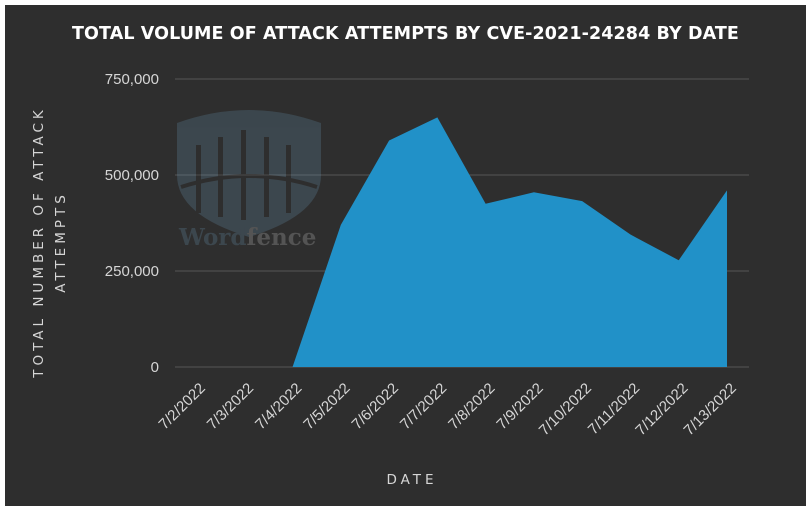 The width and height of the screenshot is (811, 516). What do you see at coordinates (375, 406) in the screenshot?
I see `x-tick-label: 7/6/2022` at bounding box center [375, 406].